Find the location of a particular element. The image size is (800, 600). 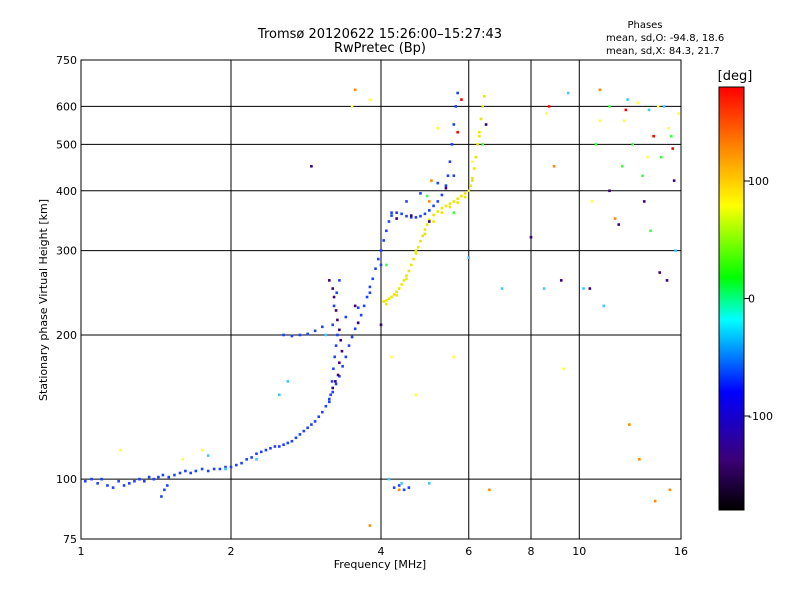

y-tick-label: 100 is located at coordinates (66, 479).